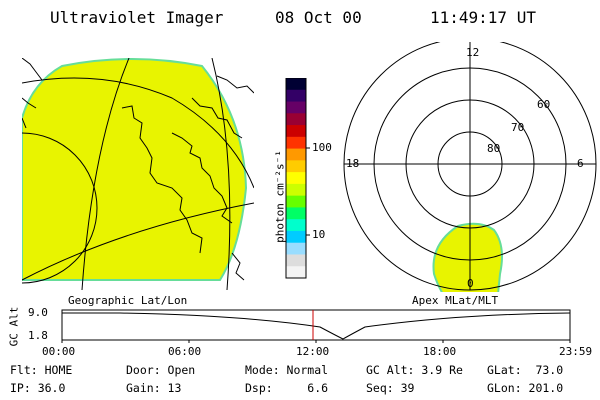  I want to click on altitude-curve, so click(316, 326).